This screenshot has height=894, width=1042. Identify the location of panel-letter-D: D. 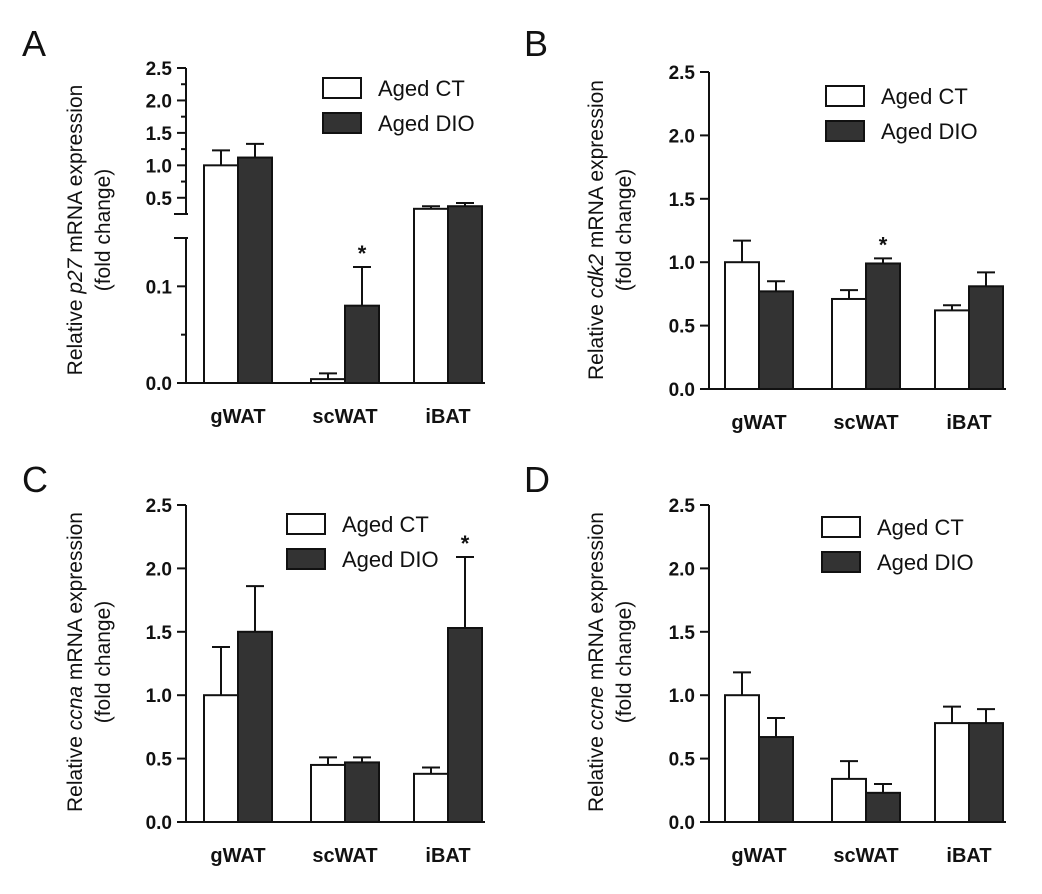
(537, 479).